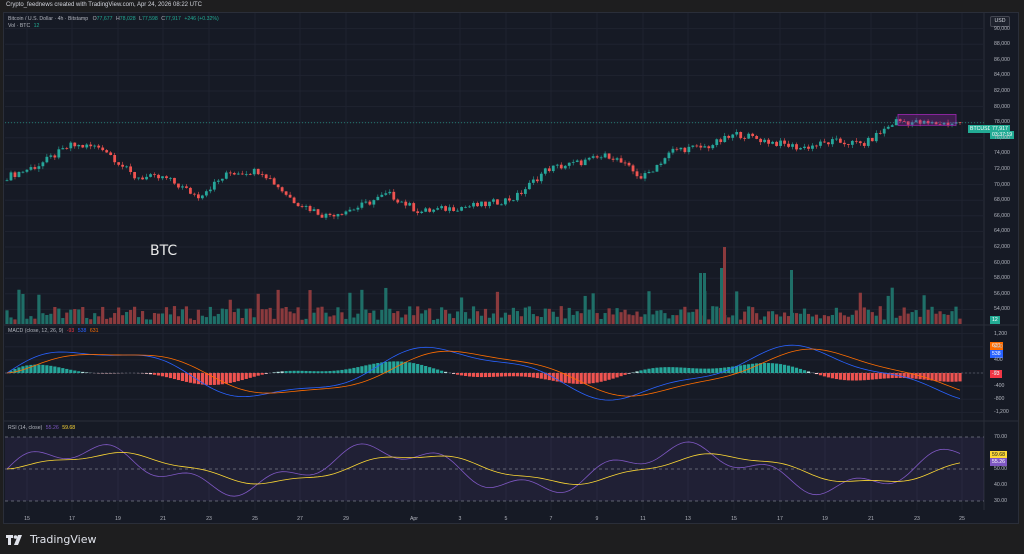  Describe the element at coordinates (201, 19) in the screenshot. I see `change-value: +246 (+0.32%)` at that location.